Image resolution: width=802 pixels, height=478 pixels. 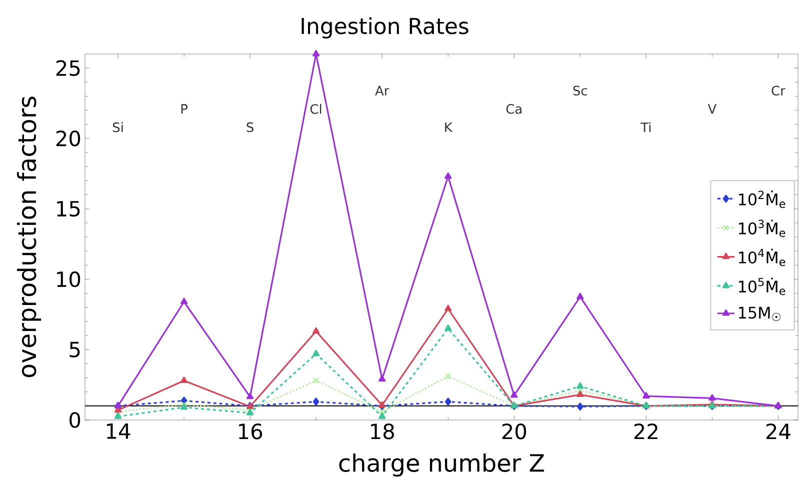 What do you see at coordinates (580, 91) in the screenshot?
I see `annotation: Sc` at bounding box center [580, 91].